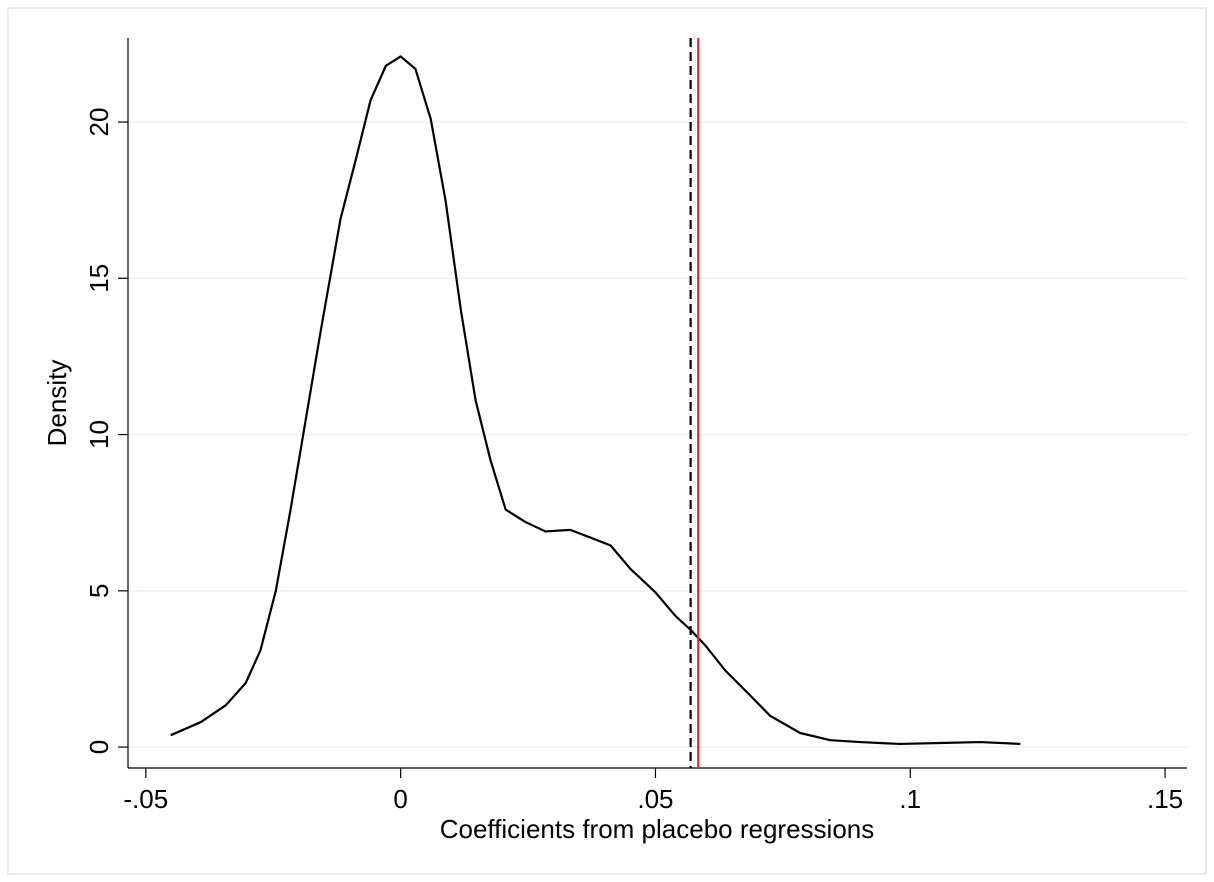  What do you see at coordinates (400, 799) in the screenshot?
I see `x-tick-label: 0` at bounding box center [400, 799].